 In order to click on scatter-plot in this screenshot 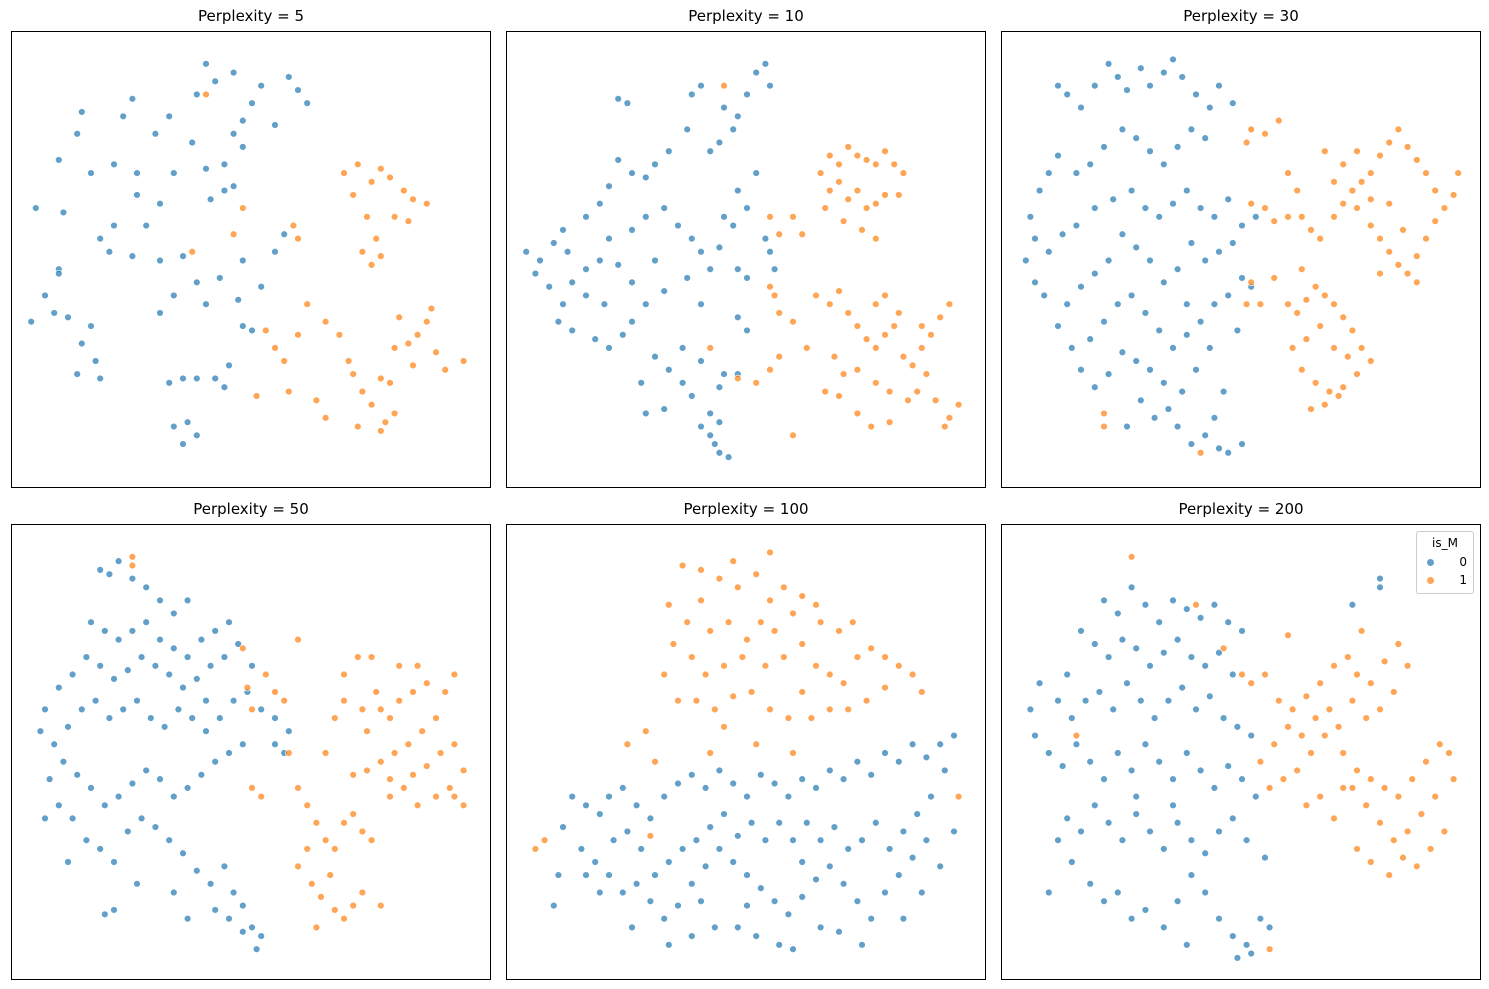, I will do `click(746, 752)`.